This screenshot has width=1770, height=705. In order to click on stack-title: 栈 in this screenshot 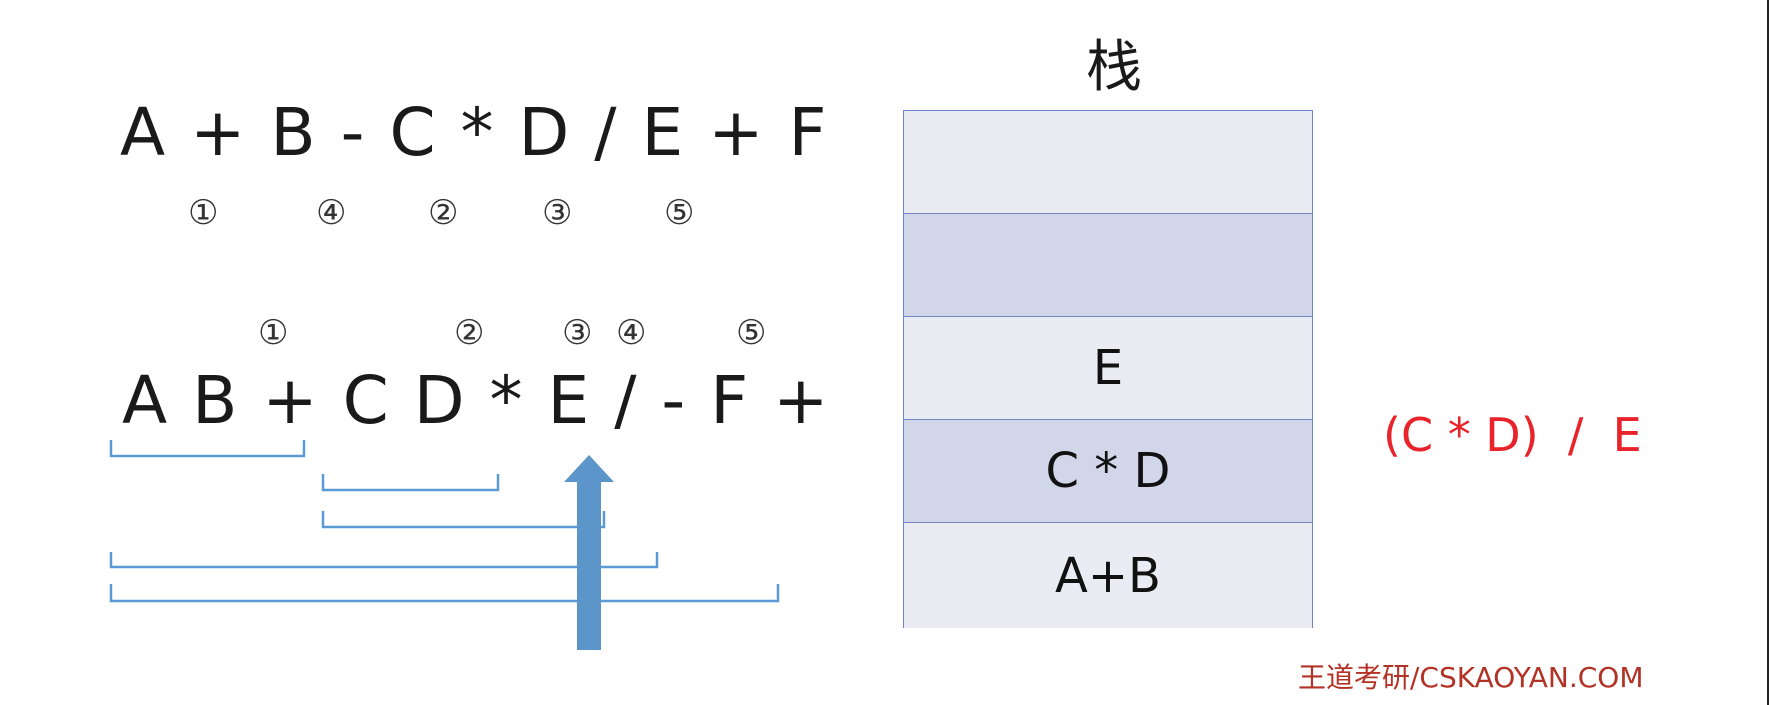, I will do `click(1114, 67)`.